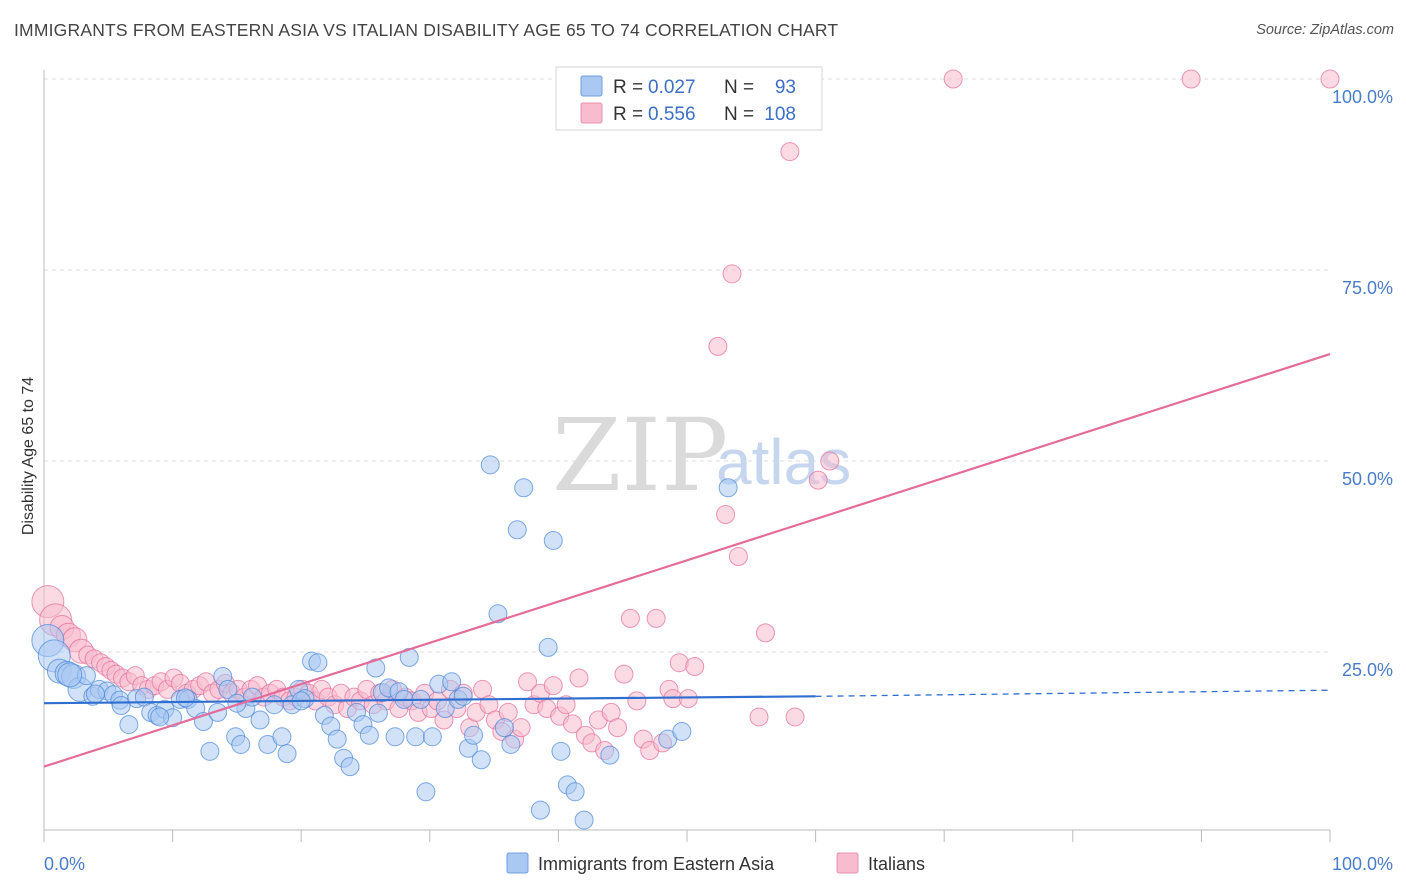 Image resolution: width=1406 pixels, height=892 pixels. What do you see at coordinates (628, 87) in the screenshot?
I see `legend-r-label-blue: R =` at bounding box center [628, 87].